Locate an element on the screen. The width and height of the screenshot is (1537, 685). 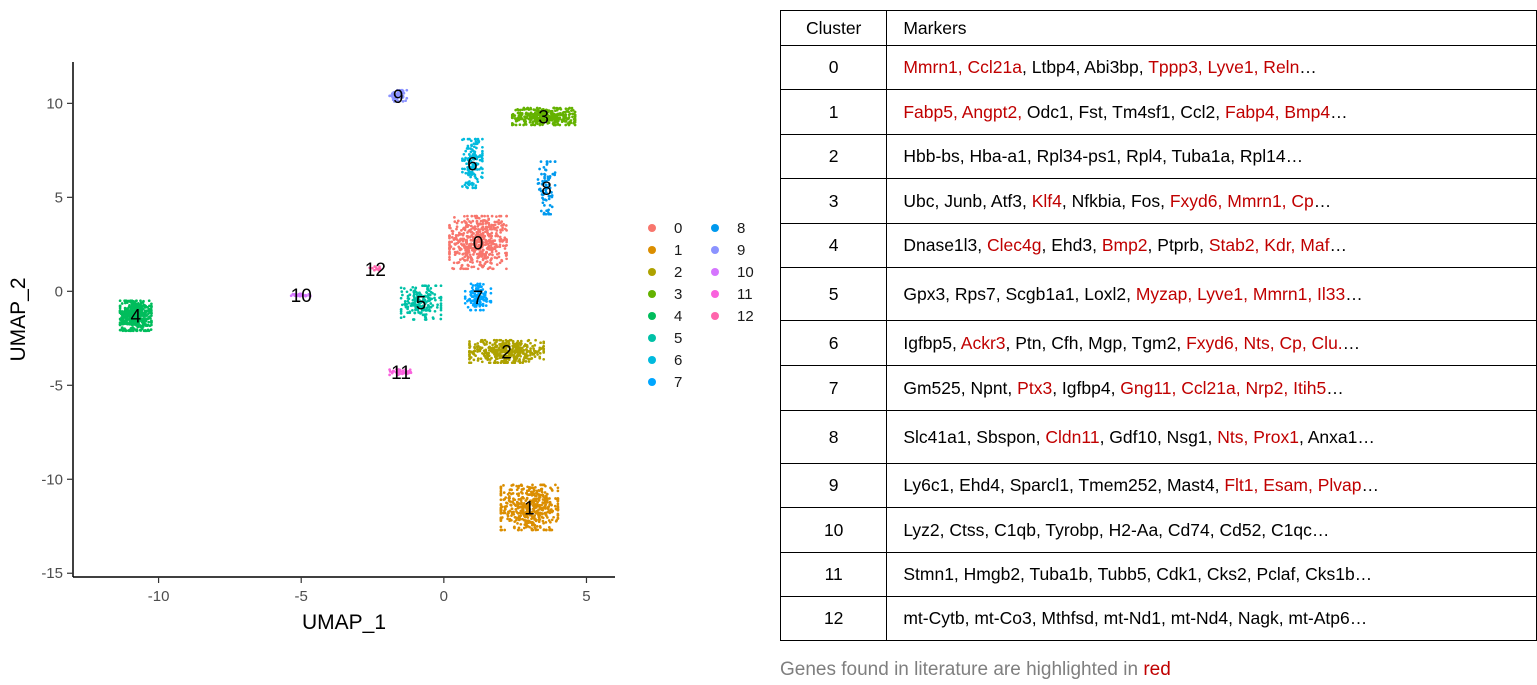
legend-label-12: 12 is located at coordinates (745, 316).